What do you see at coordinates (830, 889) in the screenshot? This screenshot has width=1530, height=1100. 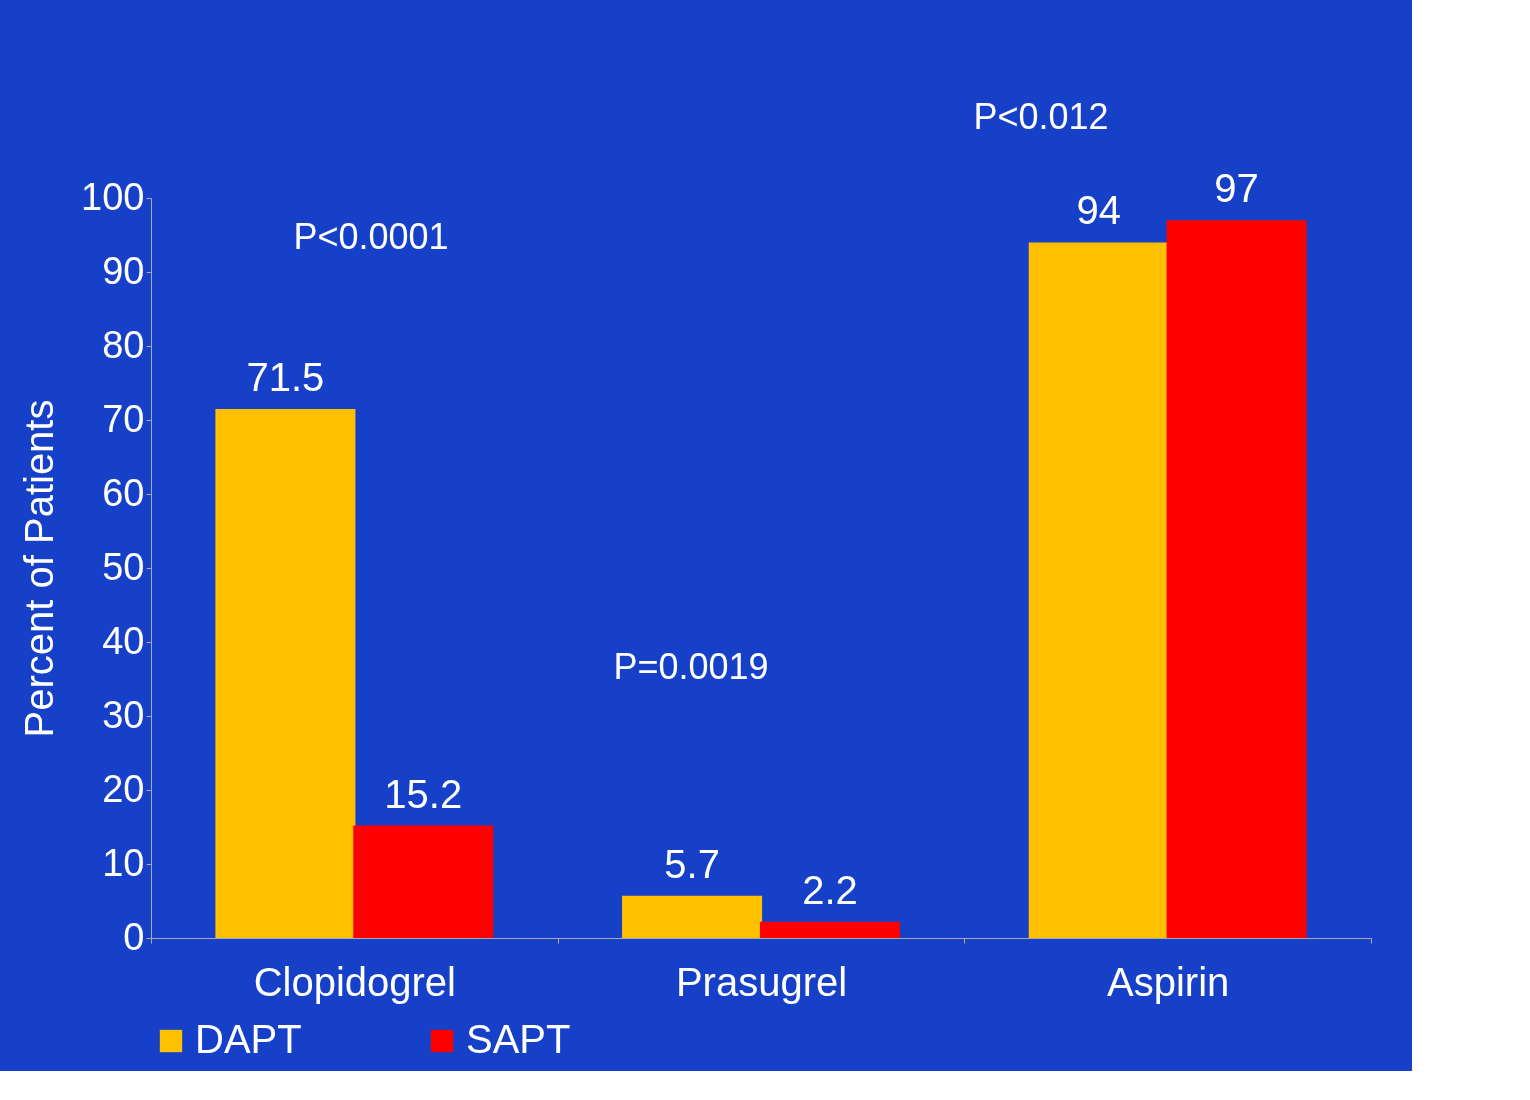 I see `data-label: 2.2` at bounding box center [830, 889].